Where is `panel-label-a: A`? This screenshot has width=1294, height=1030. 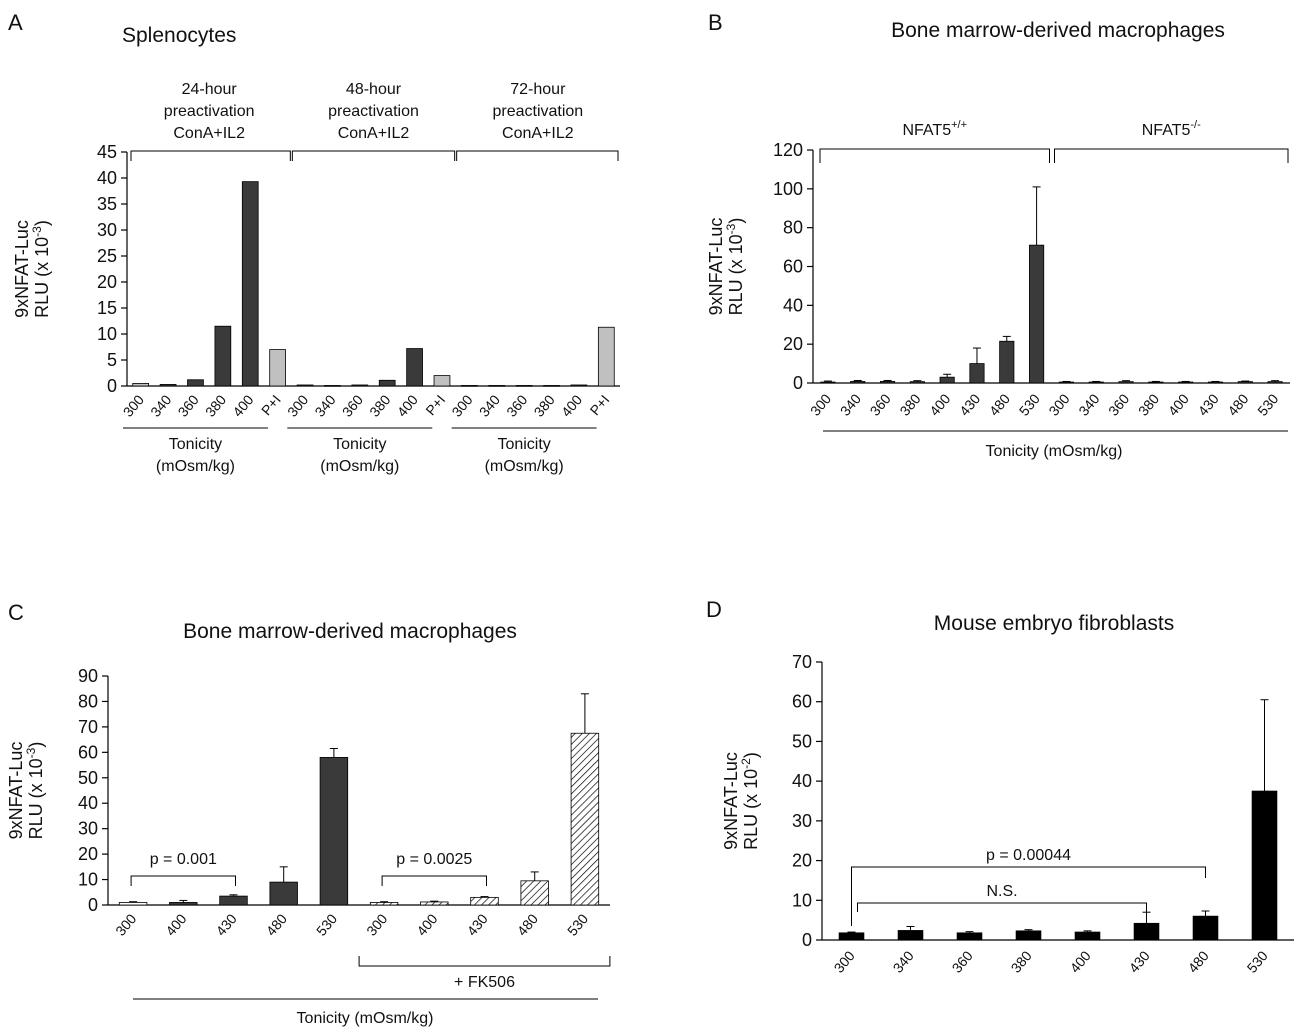 panel-label-a: A is located at coordinates (15, 22).